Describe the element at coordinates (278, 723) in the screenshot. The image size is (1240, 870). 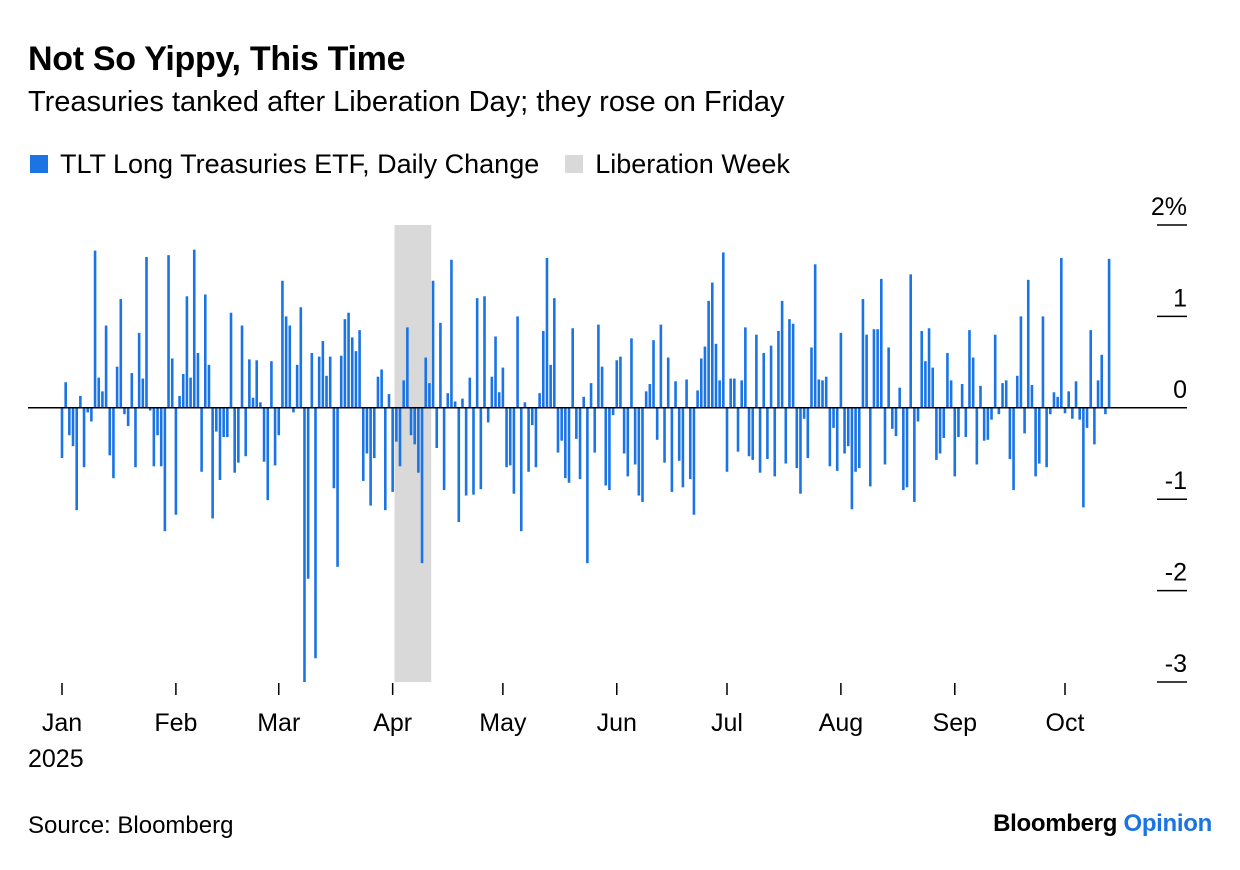
I see `x-tick-label: Mar` at that location.